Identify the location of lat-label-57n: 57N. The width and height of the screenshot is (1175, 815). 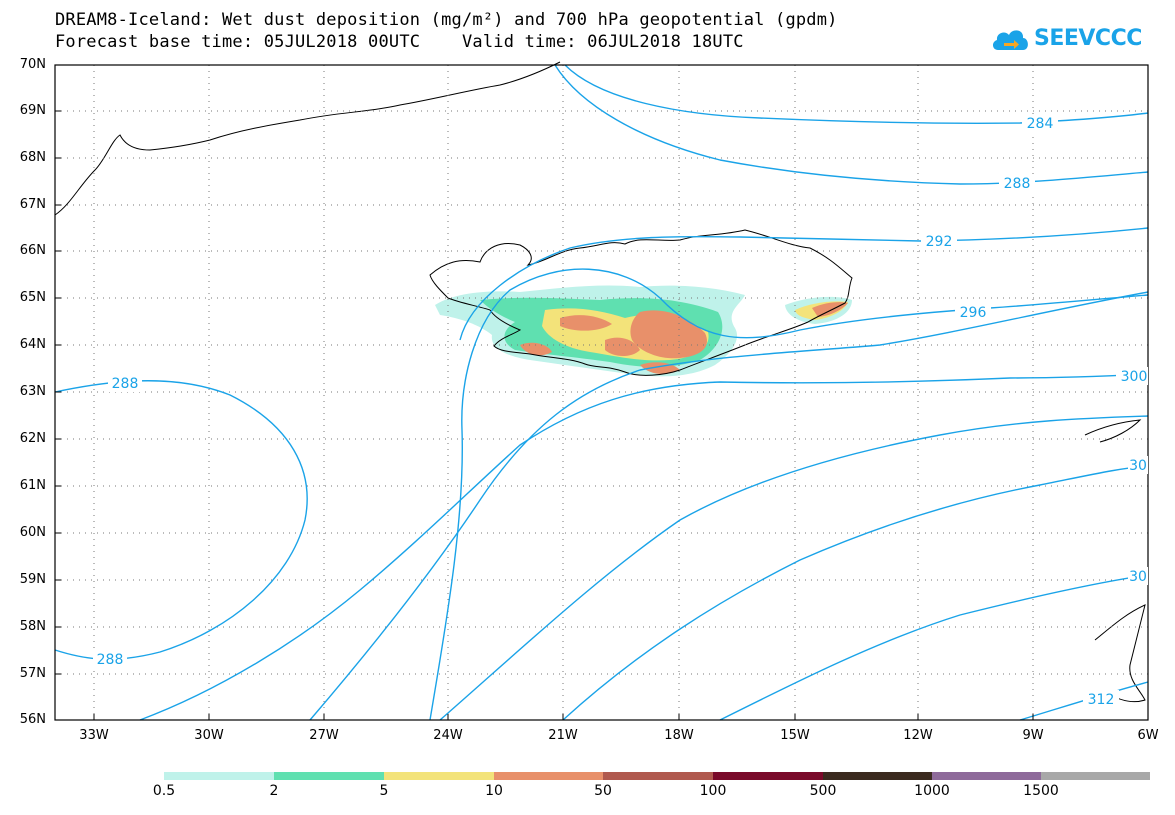
(32, 673).